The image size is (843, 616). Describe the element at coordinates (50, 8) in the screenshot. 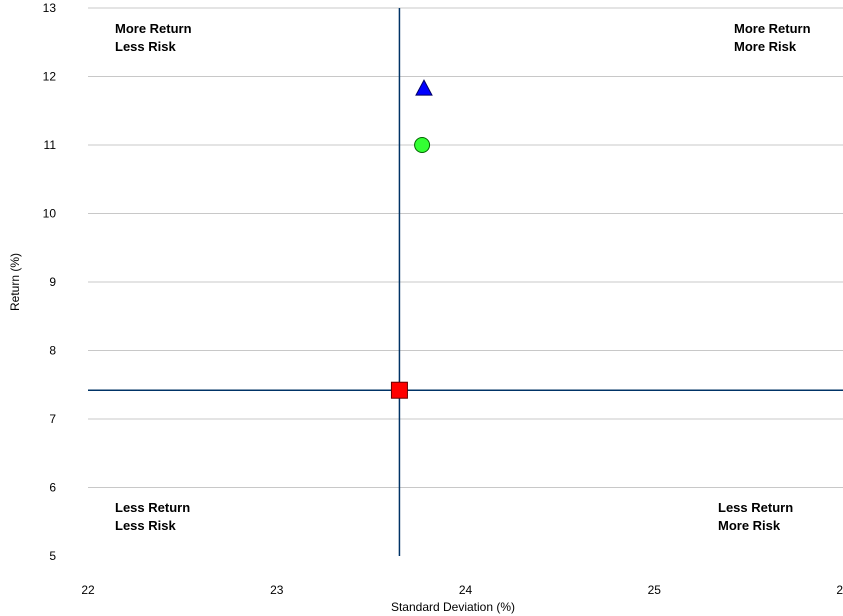

I see `y-tick-13: 13` at that location.